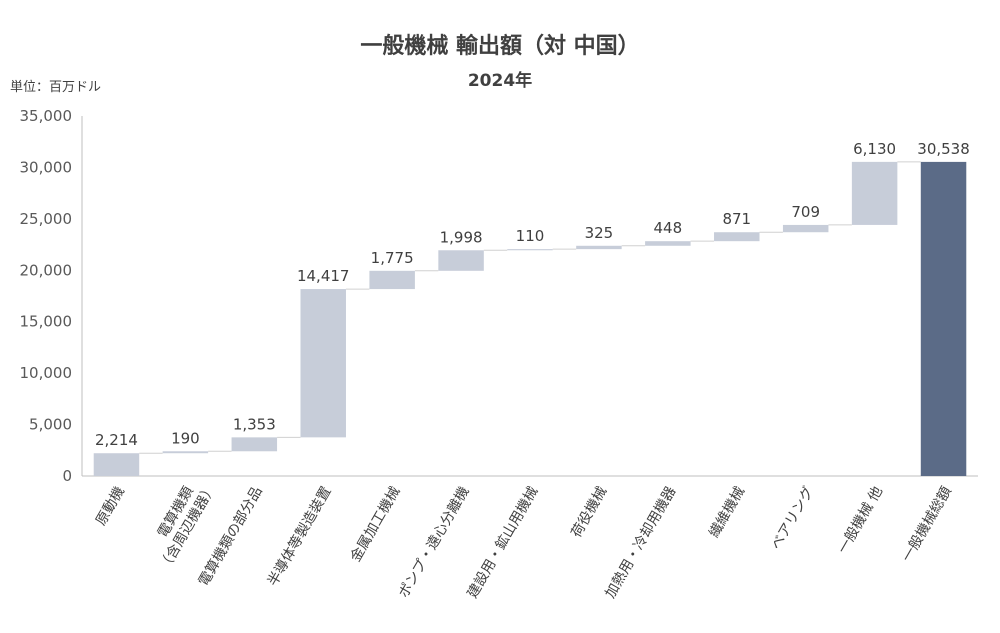 Image resolution: width=1000 pixels, height=633 pixels. I want to click on category-label-line: 一般機械 他, so click(860, 520).